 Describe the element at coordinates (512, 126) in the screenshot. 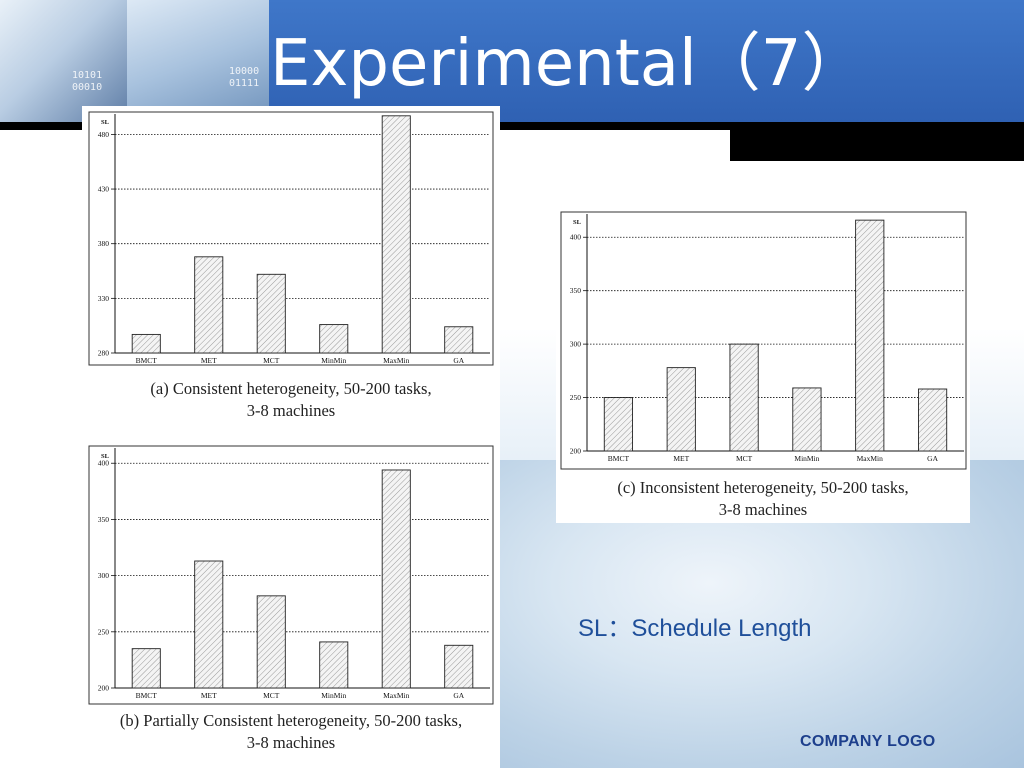

I see `header-rule` at that location.